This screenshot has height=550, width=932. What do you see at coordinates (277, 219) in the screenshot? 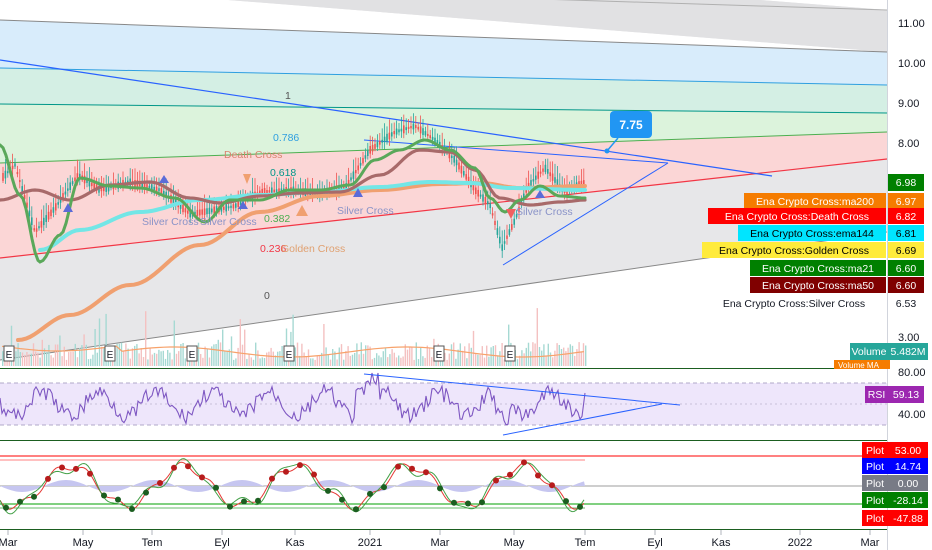
I see `fib-label-0382: 0.382` at bounding box center [277, 219].